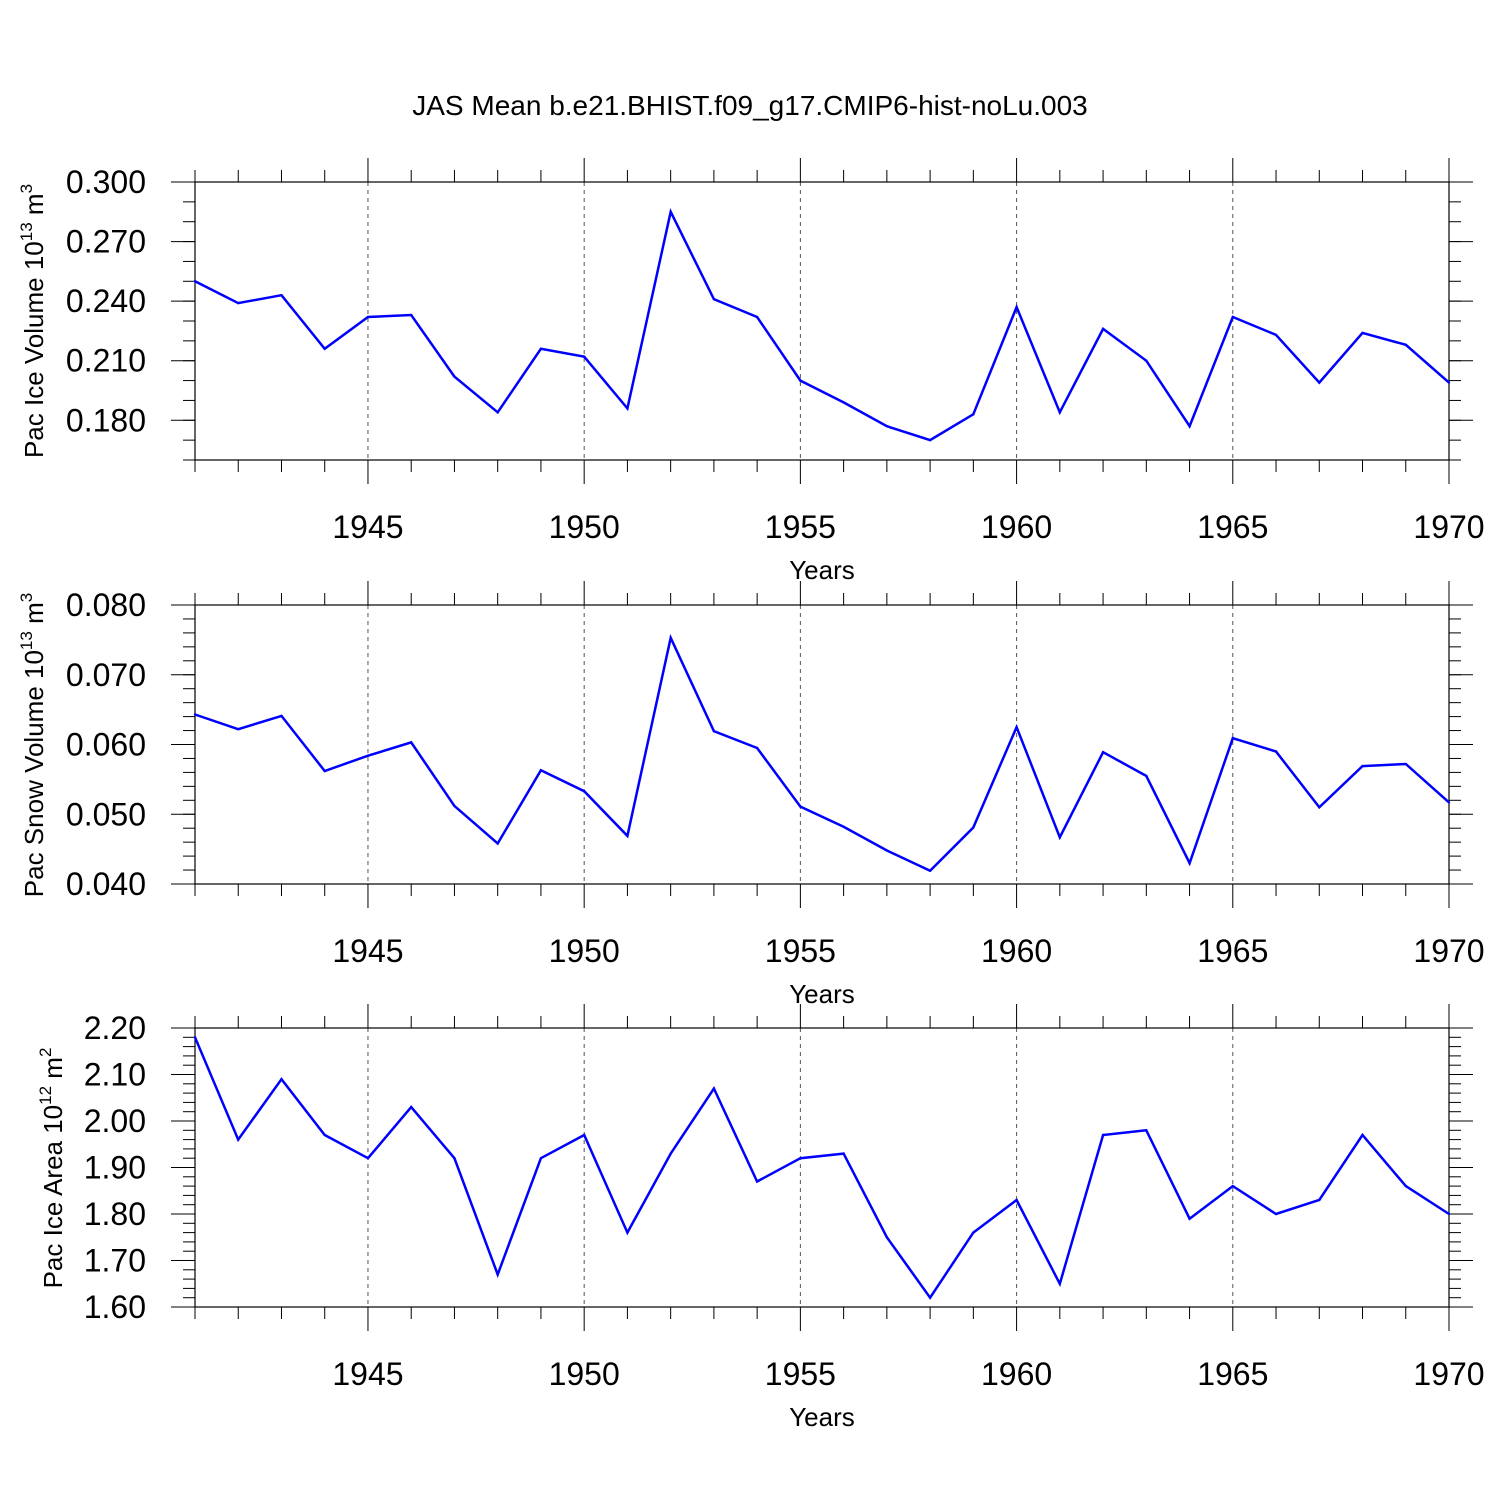  What do you see at coordinates (115, 1214) in the screenshot?
I see `y-tick-label: 1.80` at bounding box center [115, 1214].